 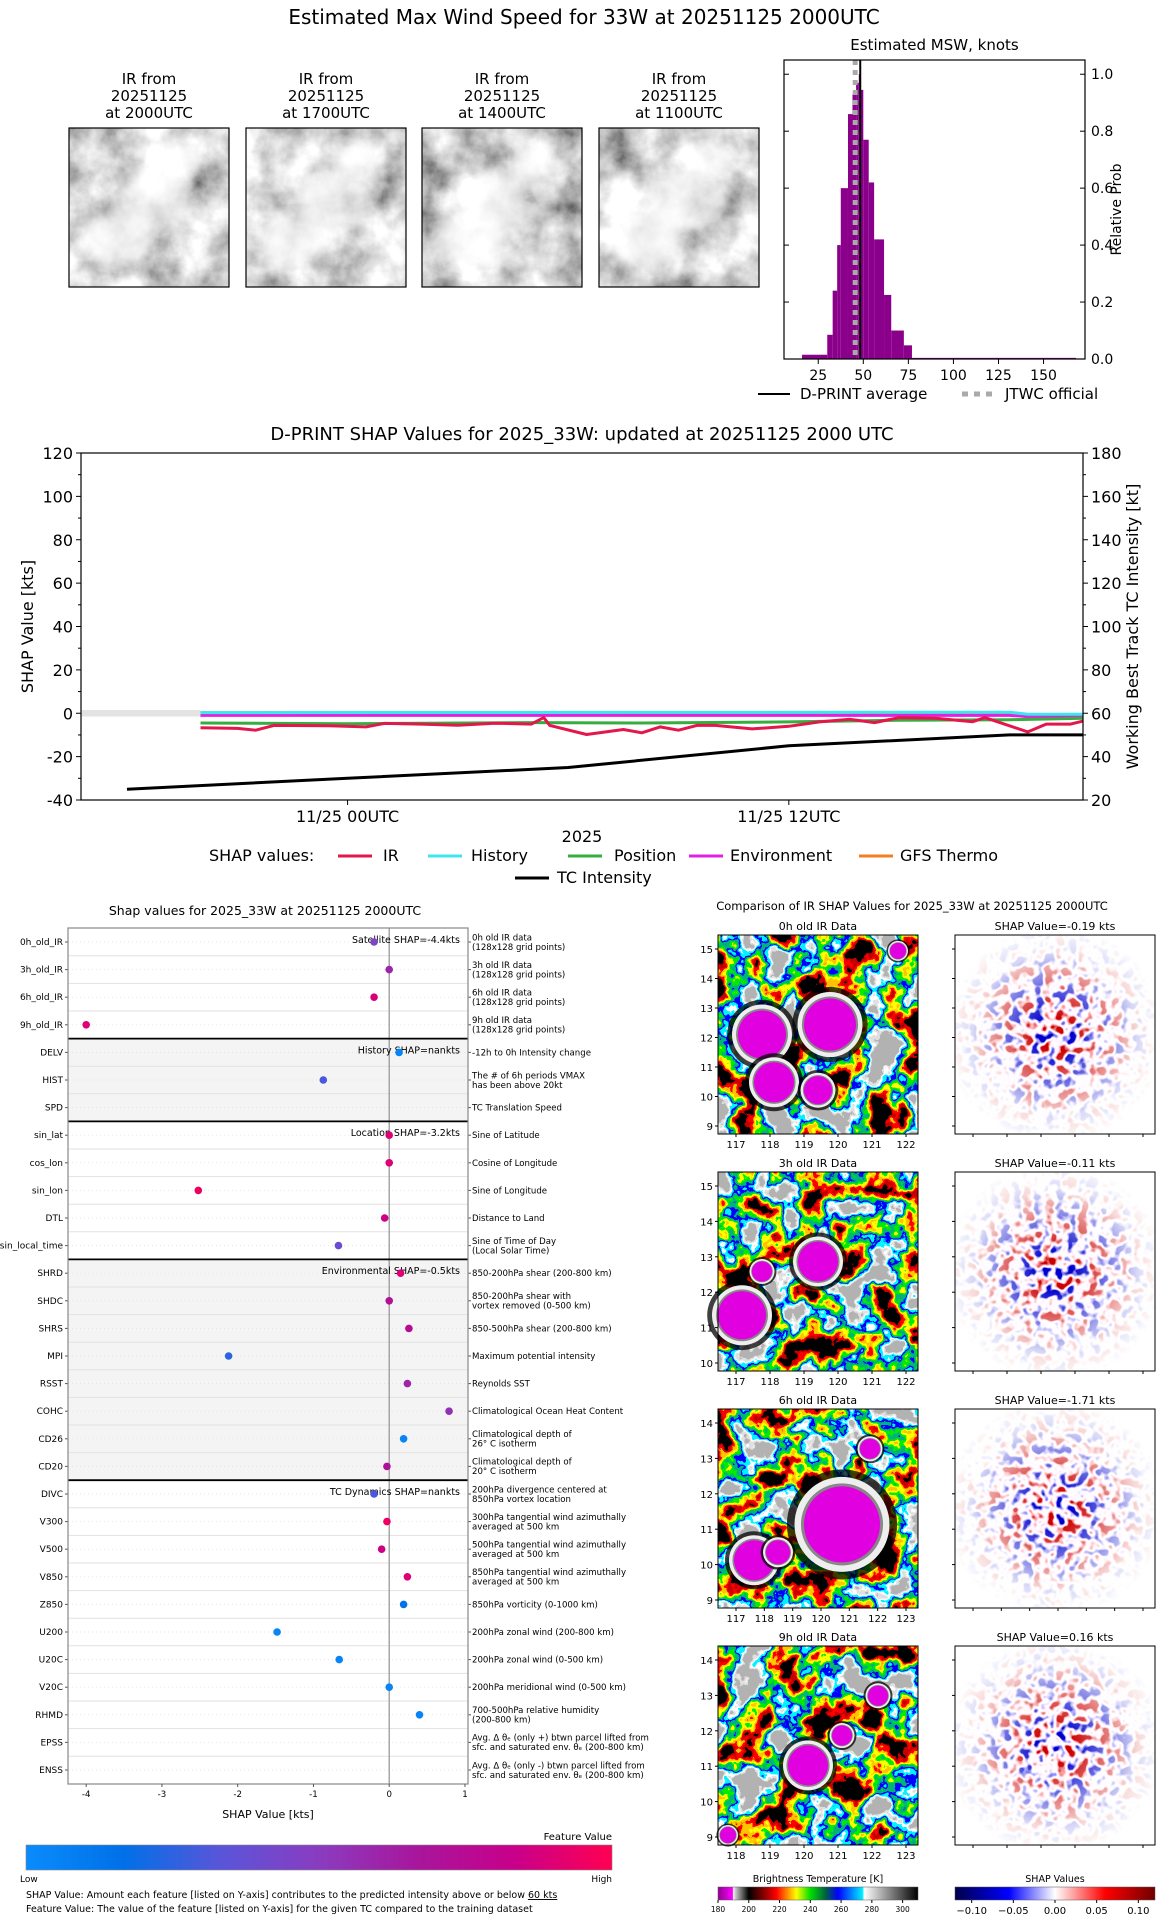 What do you see at coordinates (63, 627) in the screenshot?
I see `y-tick-label: 40` at bounding box center [63, 627].